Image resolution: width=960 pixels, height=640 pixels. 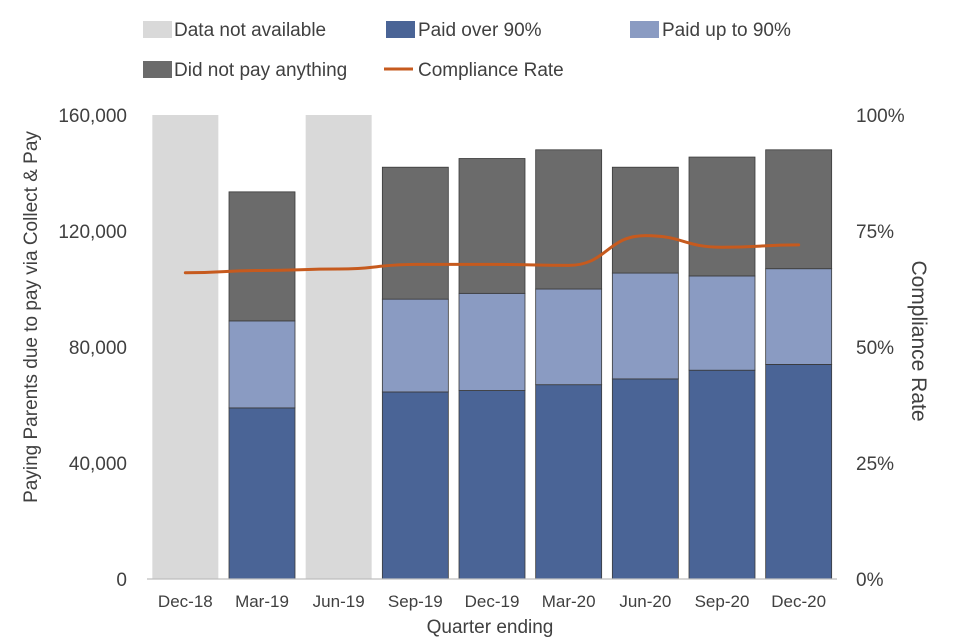 I want to click on y-tick-label-4: 160,000, so click(x=92, y=116).